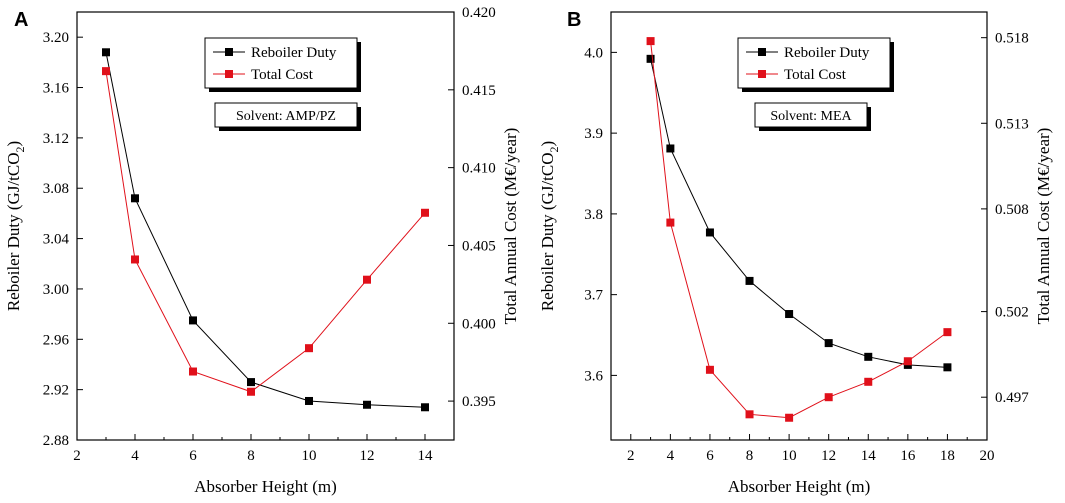 This screenshot has height=503, width=1065. I want to click on solvent-label: Solvent: MEA, so click(811, 116).